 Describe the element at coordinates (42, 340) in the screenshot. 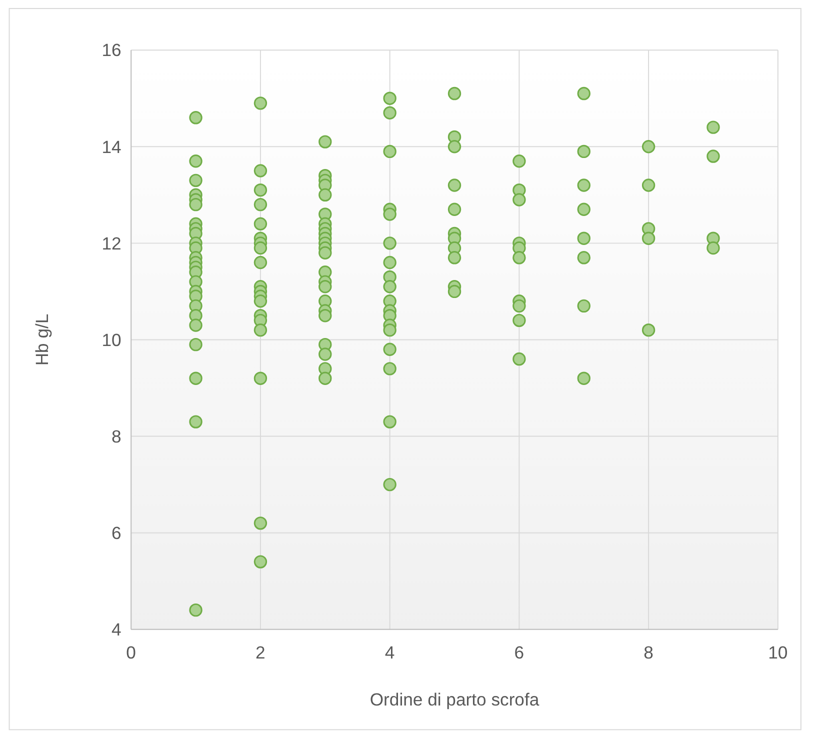

I see `y-axis-title: Hb g/L` at that location.